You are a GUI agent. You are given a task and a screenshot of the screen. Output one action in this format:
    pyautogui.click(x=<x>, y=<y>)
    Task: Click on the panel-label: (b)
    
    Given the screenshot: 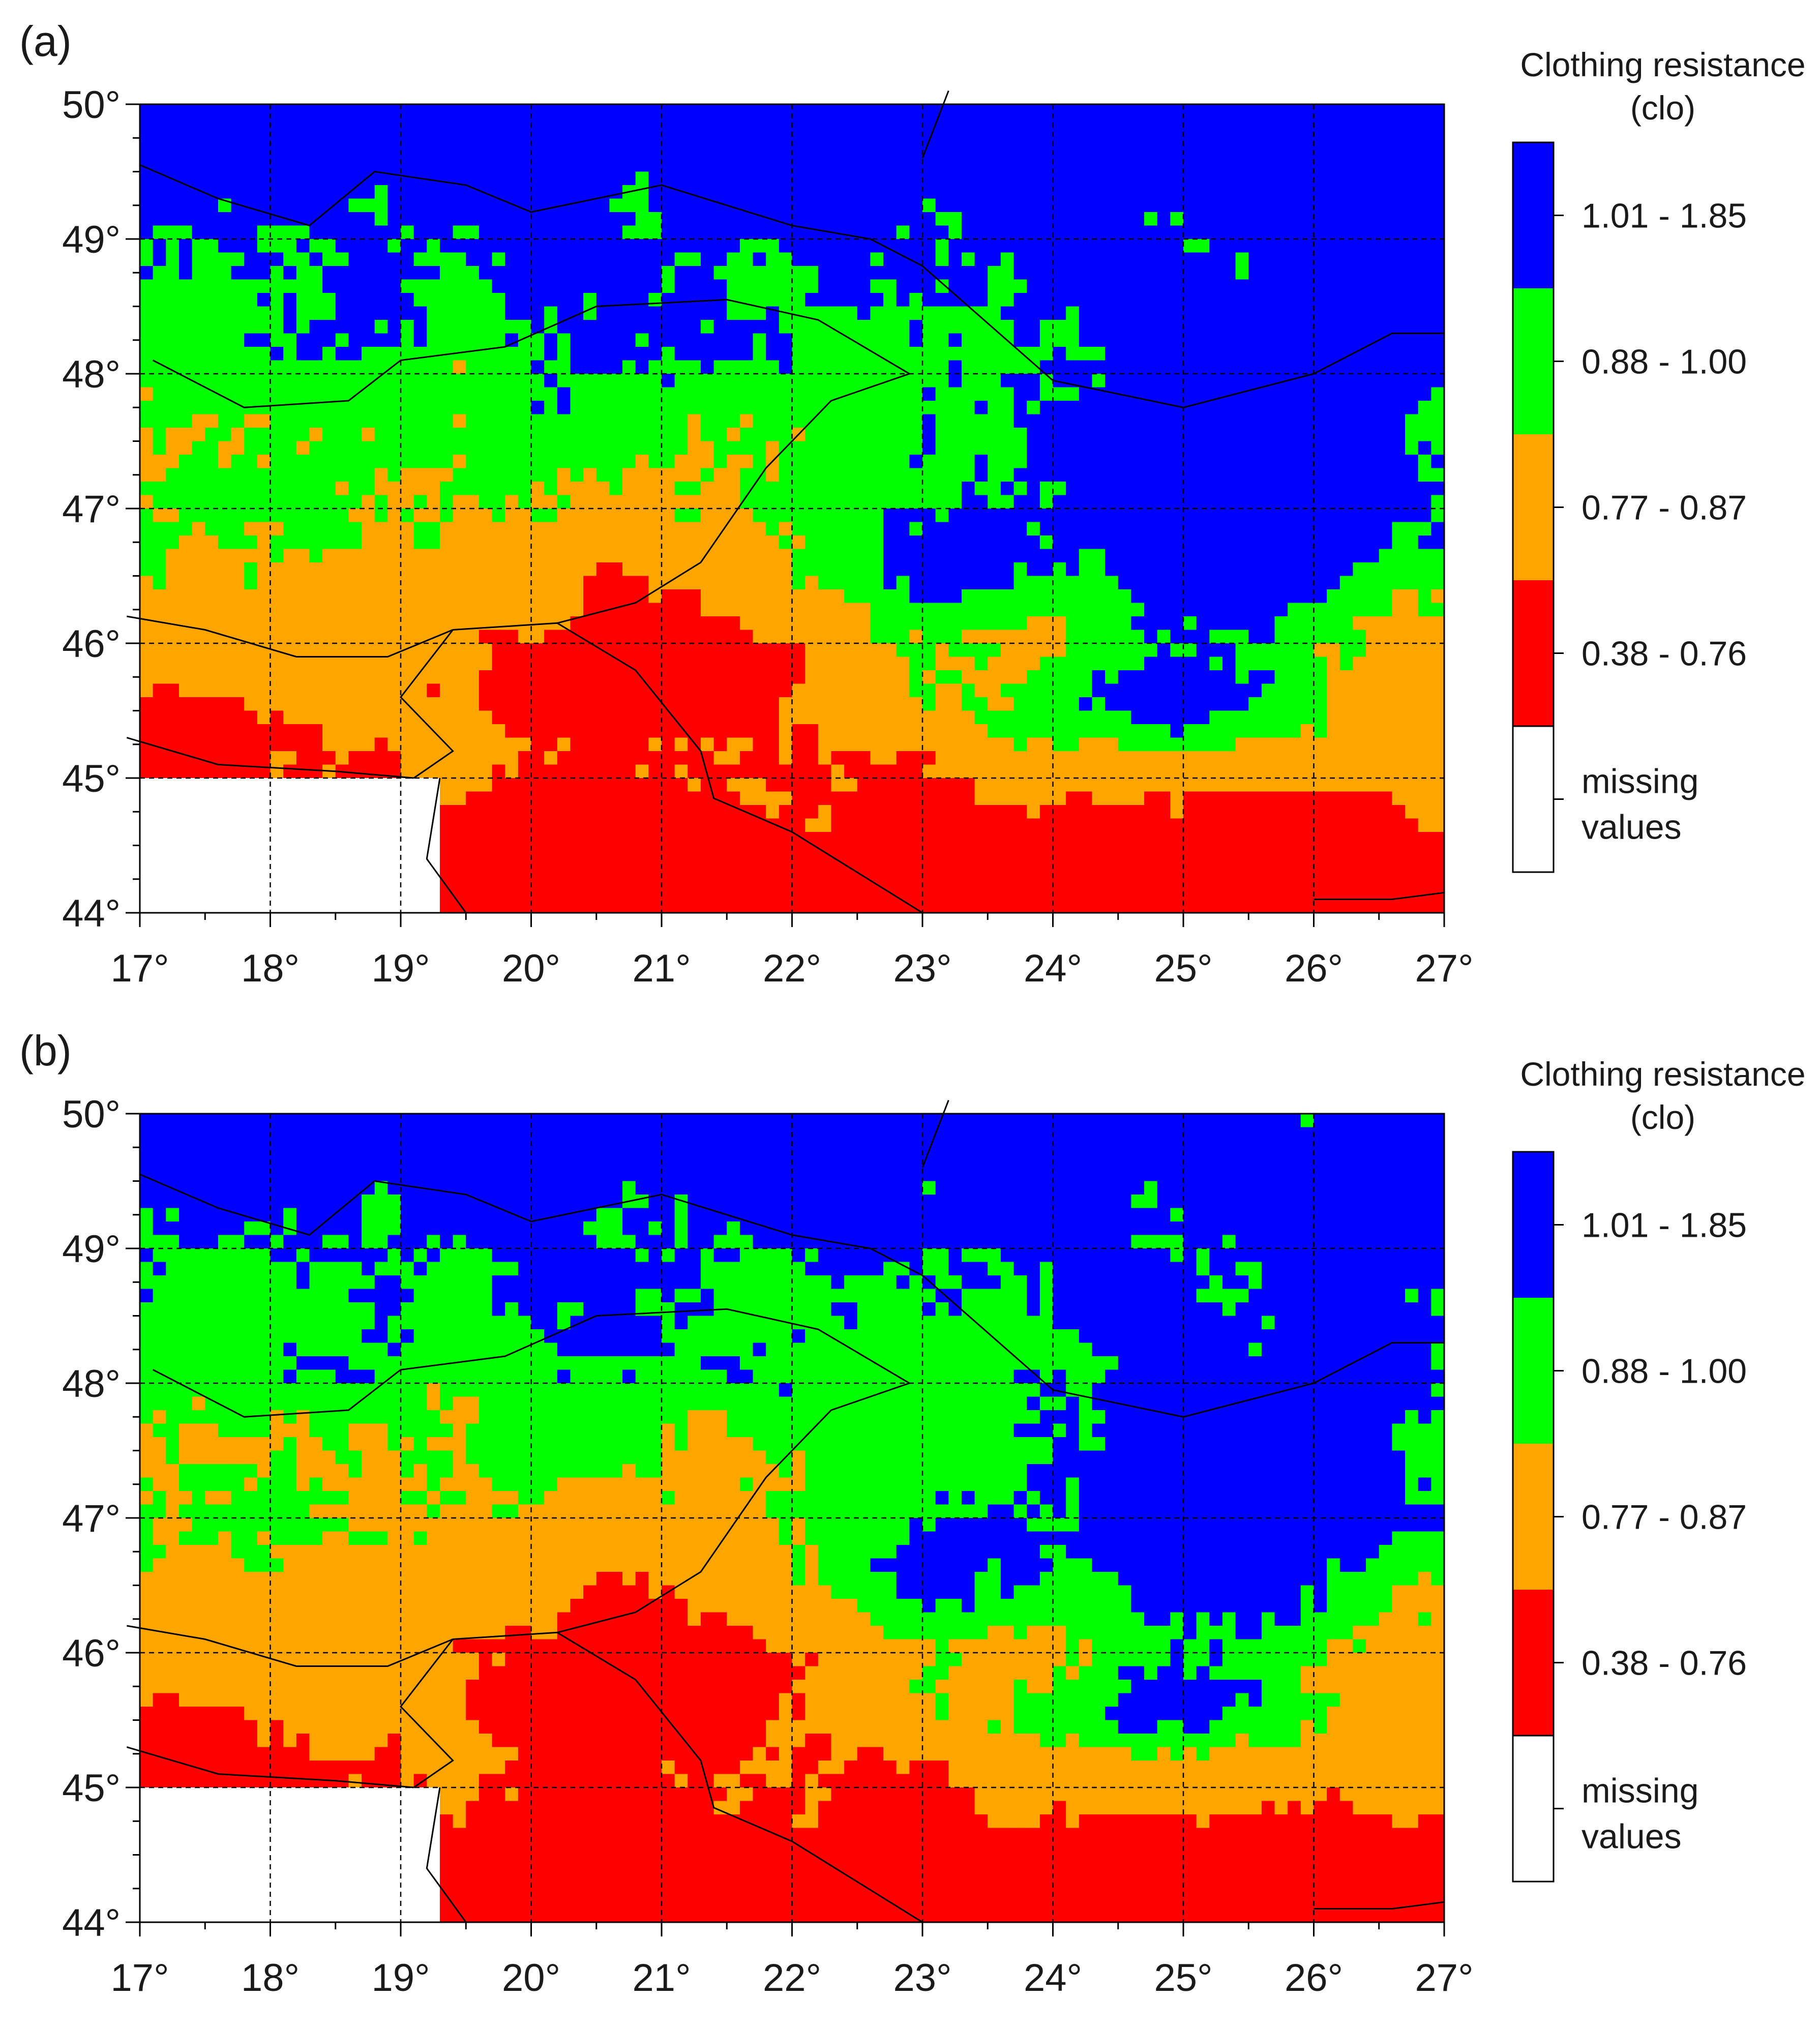 What is the action you would take?
    pyautogui.click(x=45, y=1051)
    